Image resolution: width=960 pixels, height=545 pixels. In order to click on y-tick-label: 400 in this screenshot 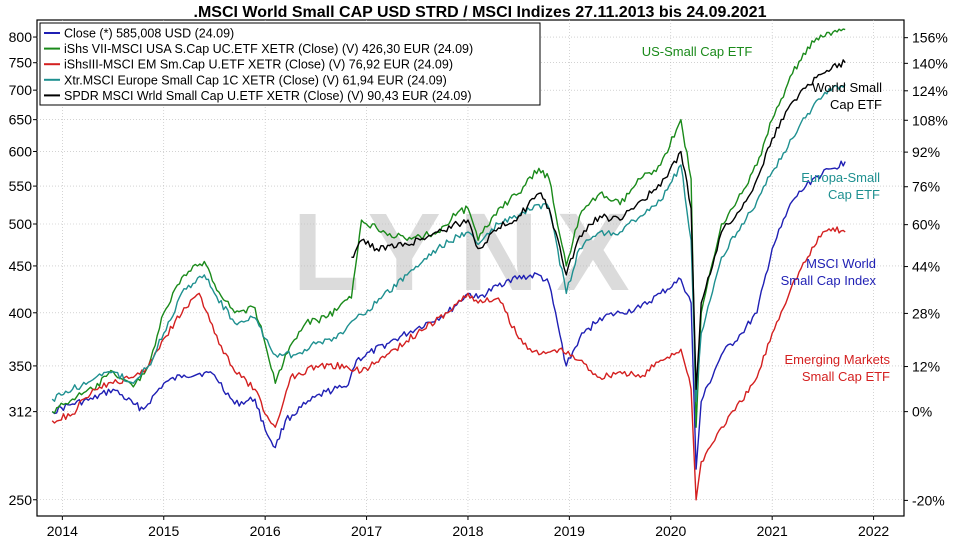, I will do `click(21, 313)`.